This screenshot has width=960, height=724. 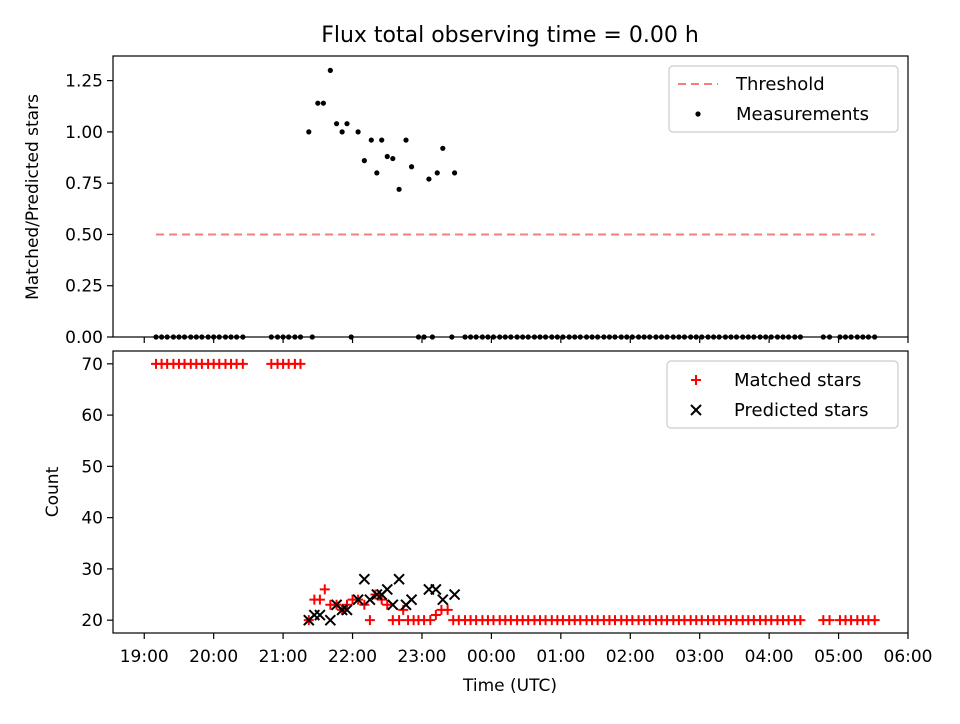 I want to click on x-tick-label: 04:00, so click(x=769, y=657).